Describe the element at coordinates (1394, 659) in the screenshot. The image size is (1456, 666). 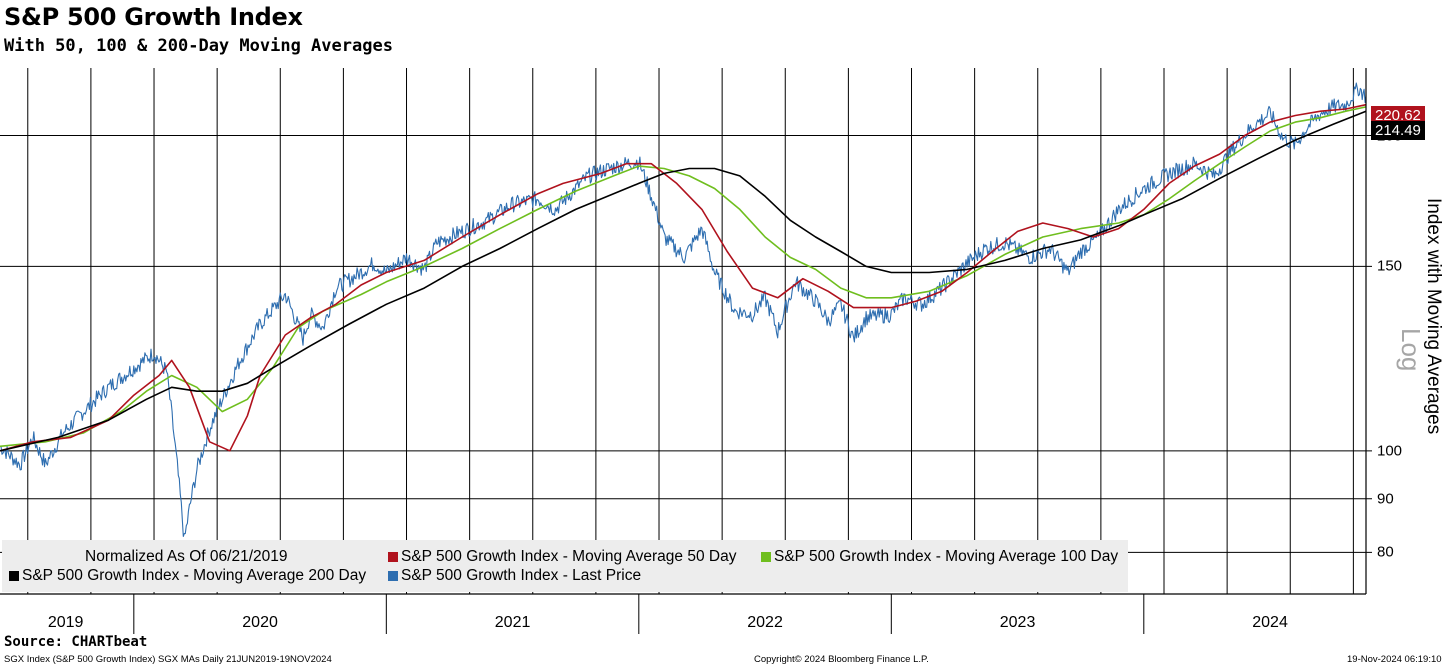
I see `footer-timestamp: 19-Nov-2024 06:19:10` at that location.